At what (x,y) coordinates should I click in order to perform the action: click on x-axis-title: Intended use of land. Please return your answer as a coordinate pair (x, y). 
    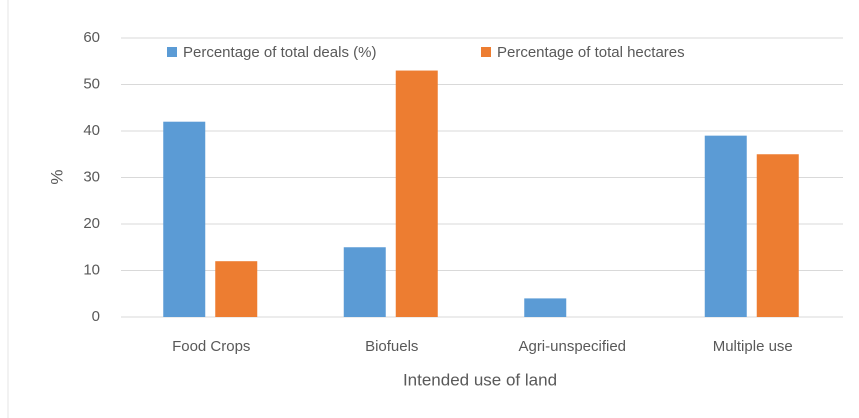
    Looking at the image, I should click on (480, 379).